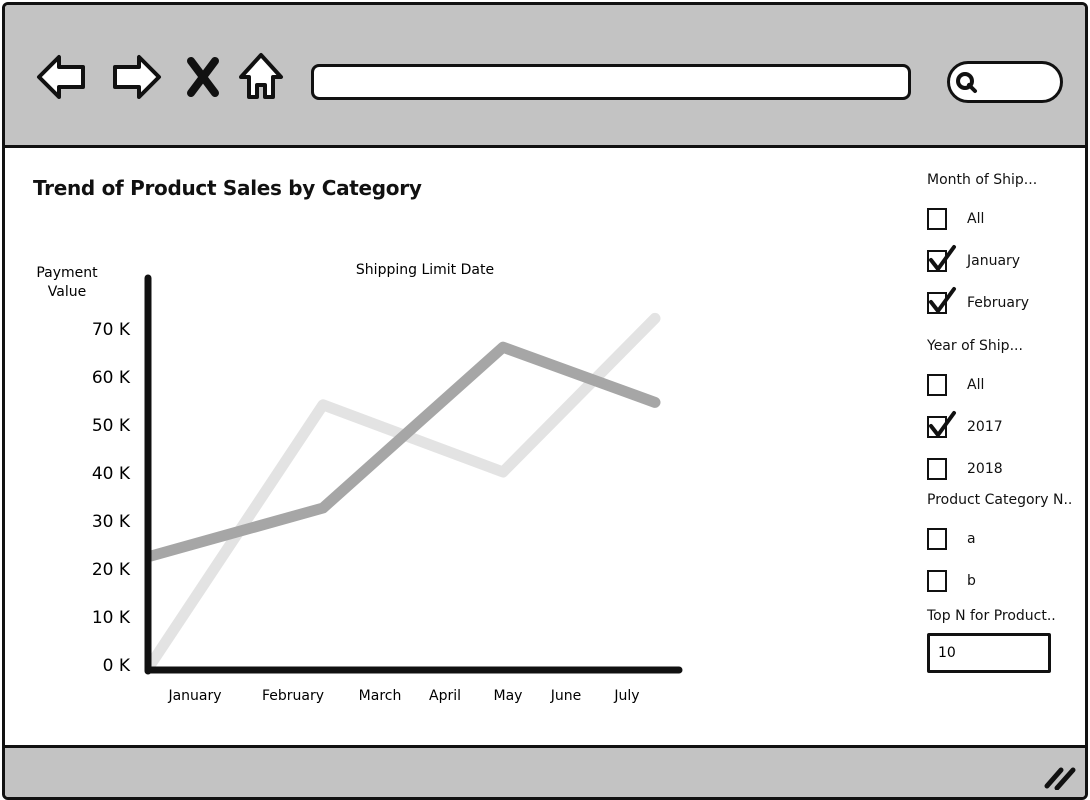  Describe the element at coordinates (261, 77) in the screenshot. I see `home-icon` at that location.